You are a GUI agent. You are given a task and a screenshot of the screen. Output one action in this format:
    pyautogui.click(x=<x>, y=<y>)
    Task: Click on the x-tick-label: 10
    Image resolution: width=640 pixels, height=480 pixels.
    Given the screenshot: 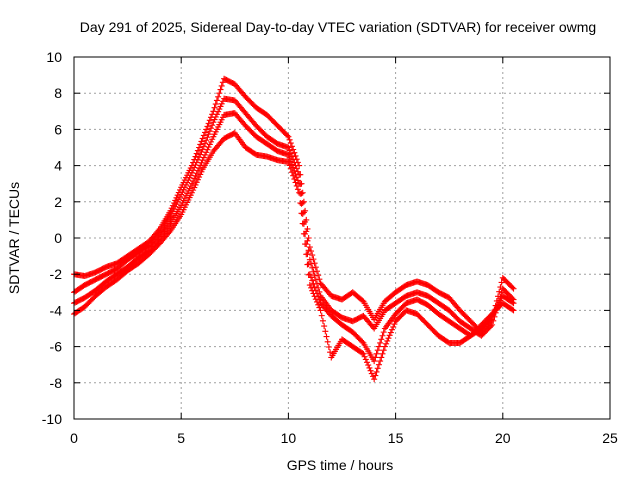 What is the action you would take?
    pyautogui.click(x=289, y=438)
    